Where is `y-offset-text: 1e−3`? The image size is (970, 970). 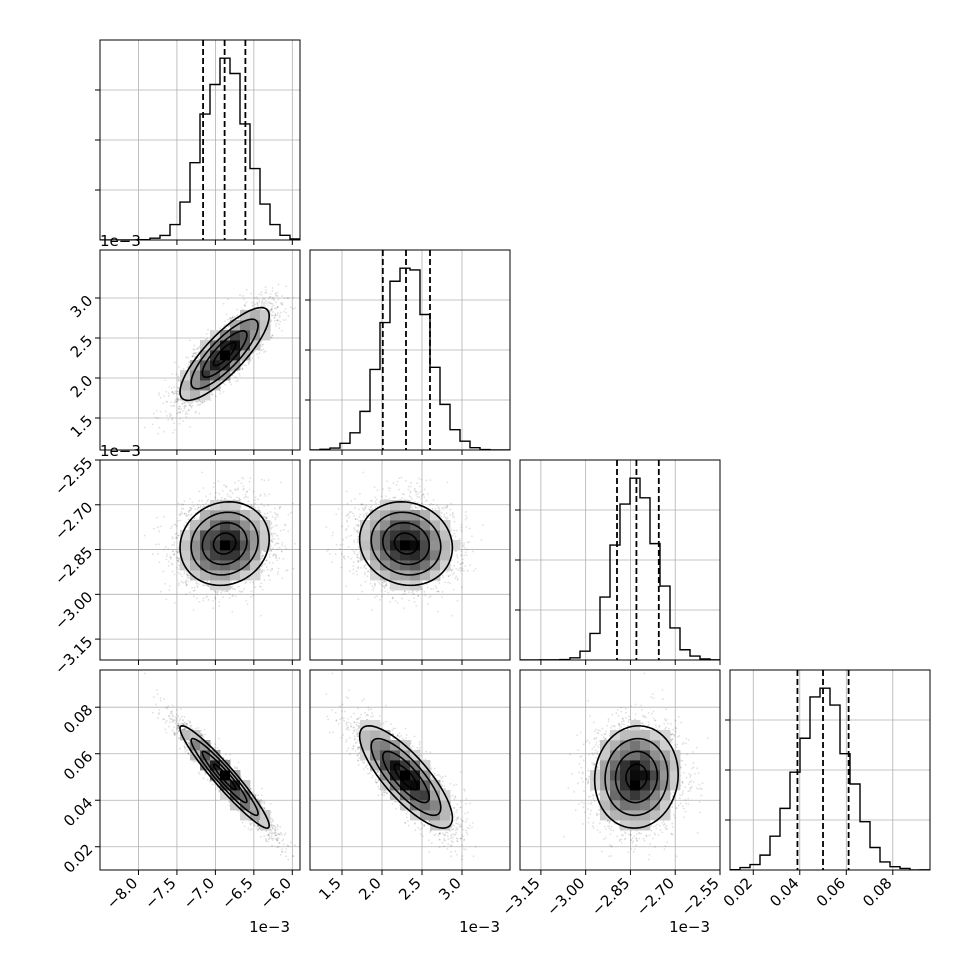
y-offset-text: 1e−3 is located at coordinates (120, 241).